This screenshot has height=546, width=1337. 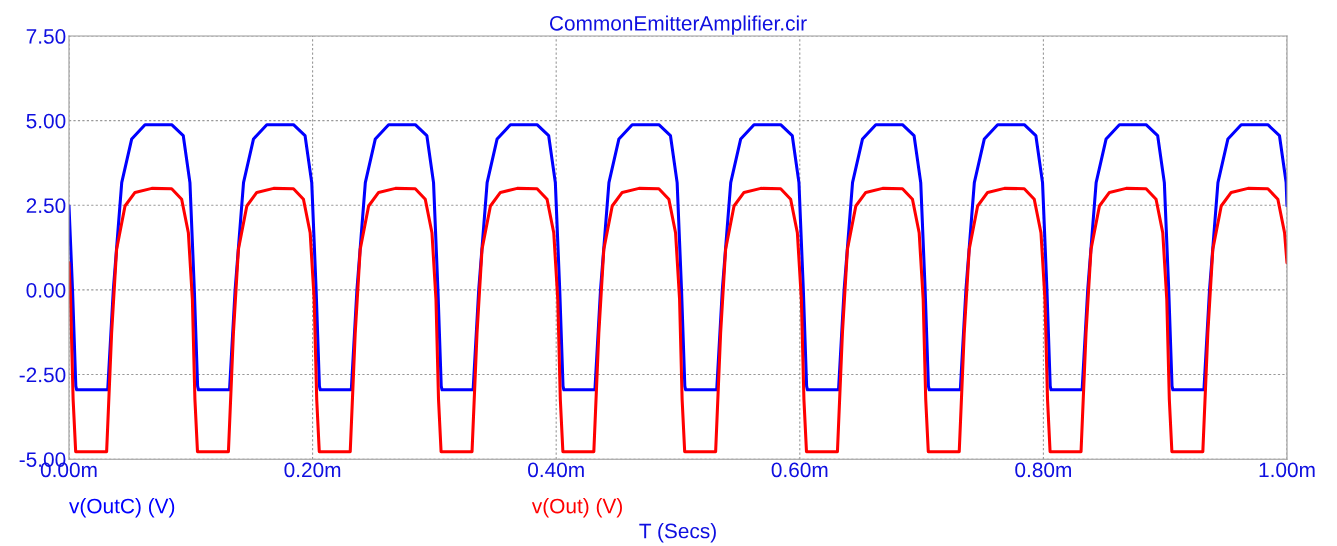 I want to click on y-tick-label: -2.50, so click(x=42, y=375).